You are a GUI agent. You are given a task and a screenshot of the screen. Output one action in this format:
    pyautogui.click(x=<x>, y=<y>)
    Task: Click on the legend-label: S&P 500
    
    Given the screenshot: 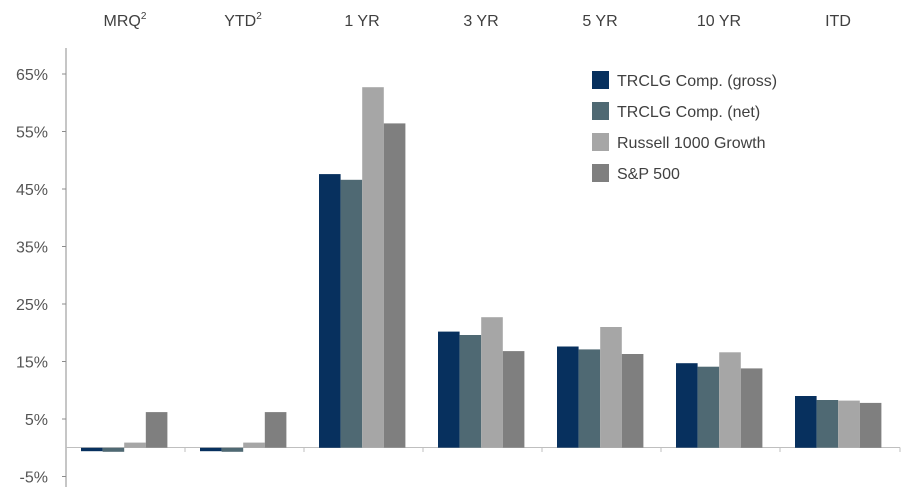 What is the action you would take?
    pyautogui.click(x=648, y=174)
    